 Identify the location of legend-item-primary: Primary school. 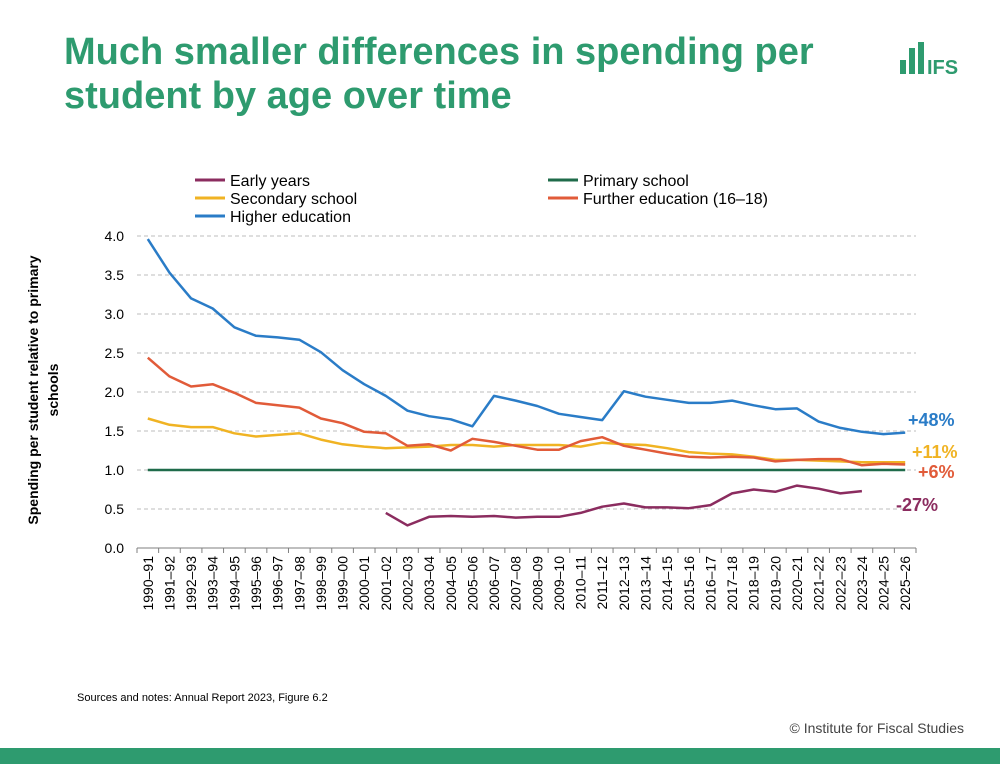
(618, 181).